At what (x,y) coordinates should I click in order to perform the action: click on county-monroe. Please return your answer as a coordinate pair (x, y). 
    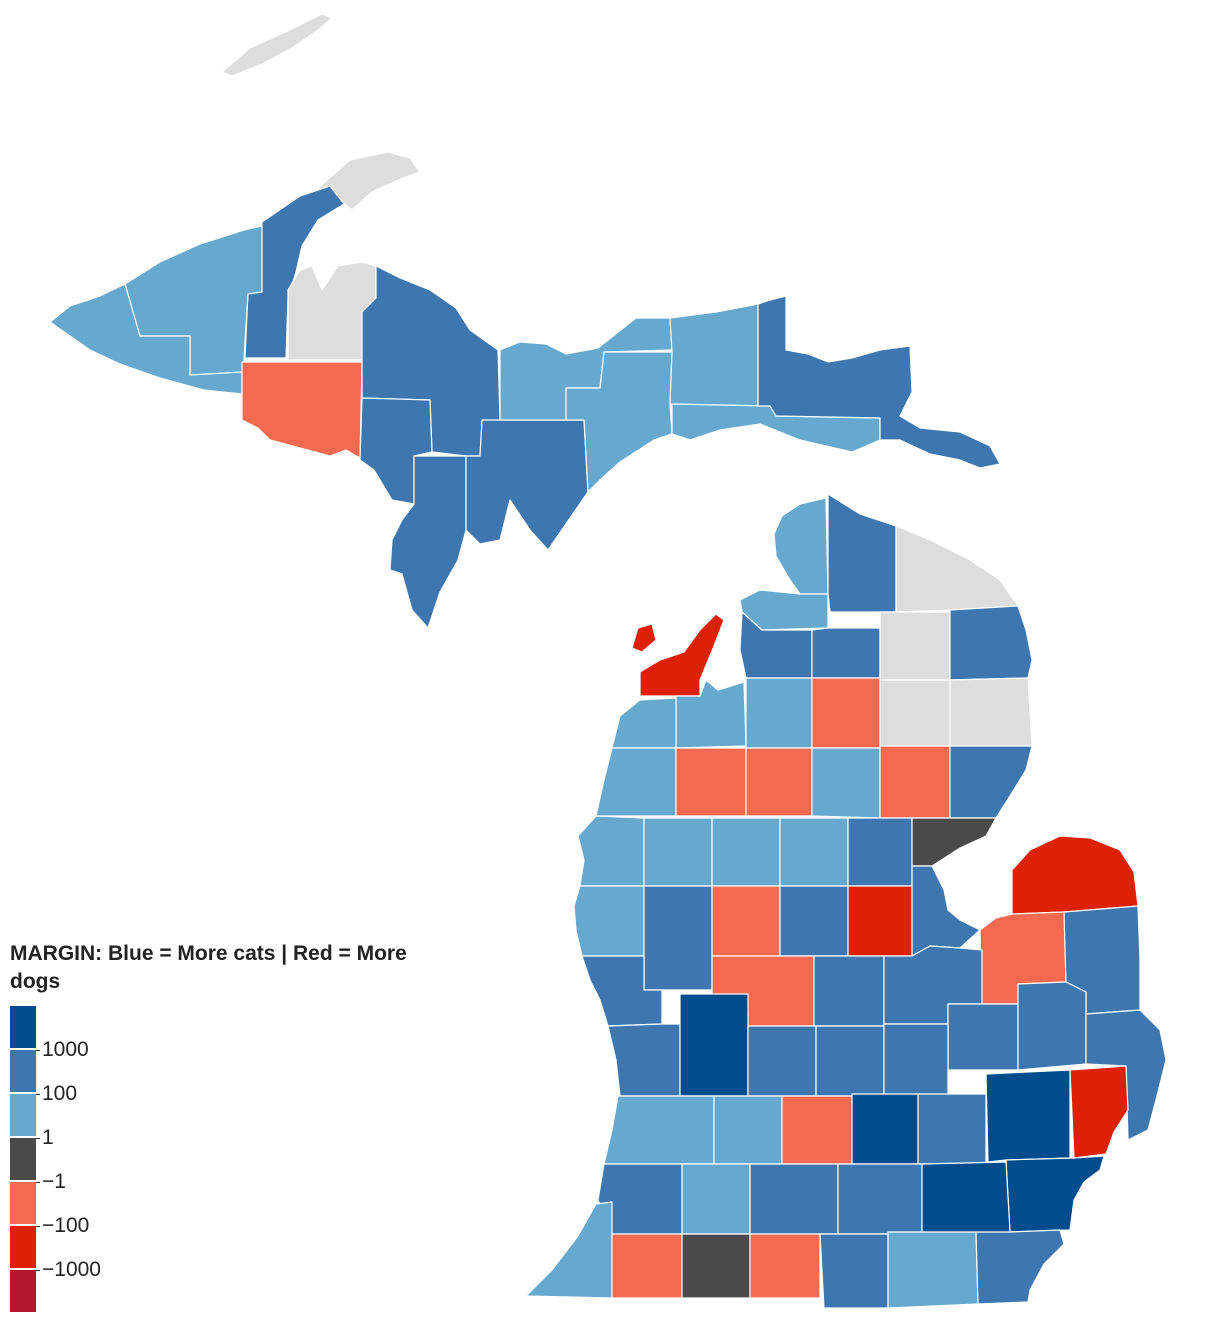
    Looking at the image, I should click on (1020, 1267).